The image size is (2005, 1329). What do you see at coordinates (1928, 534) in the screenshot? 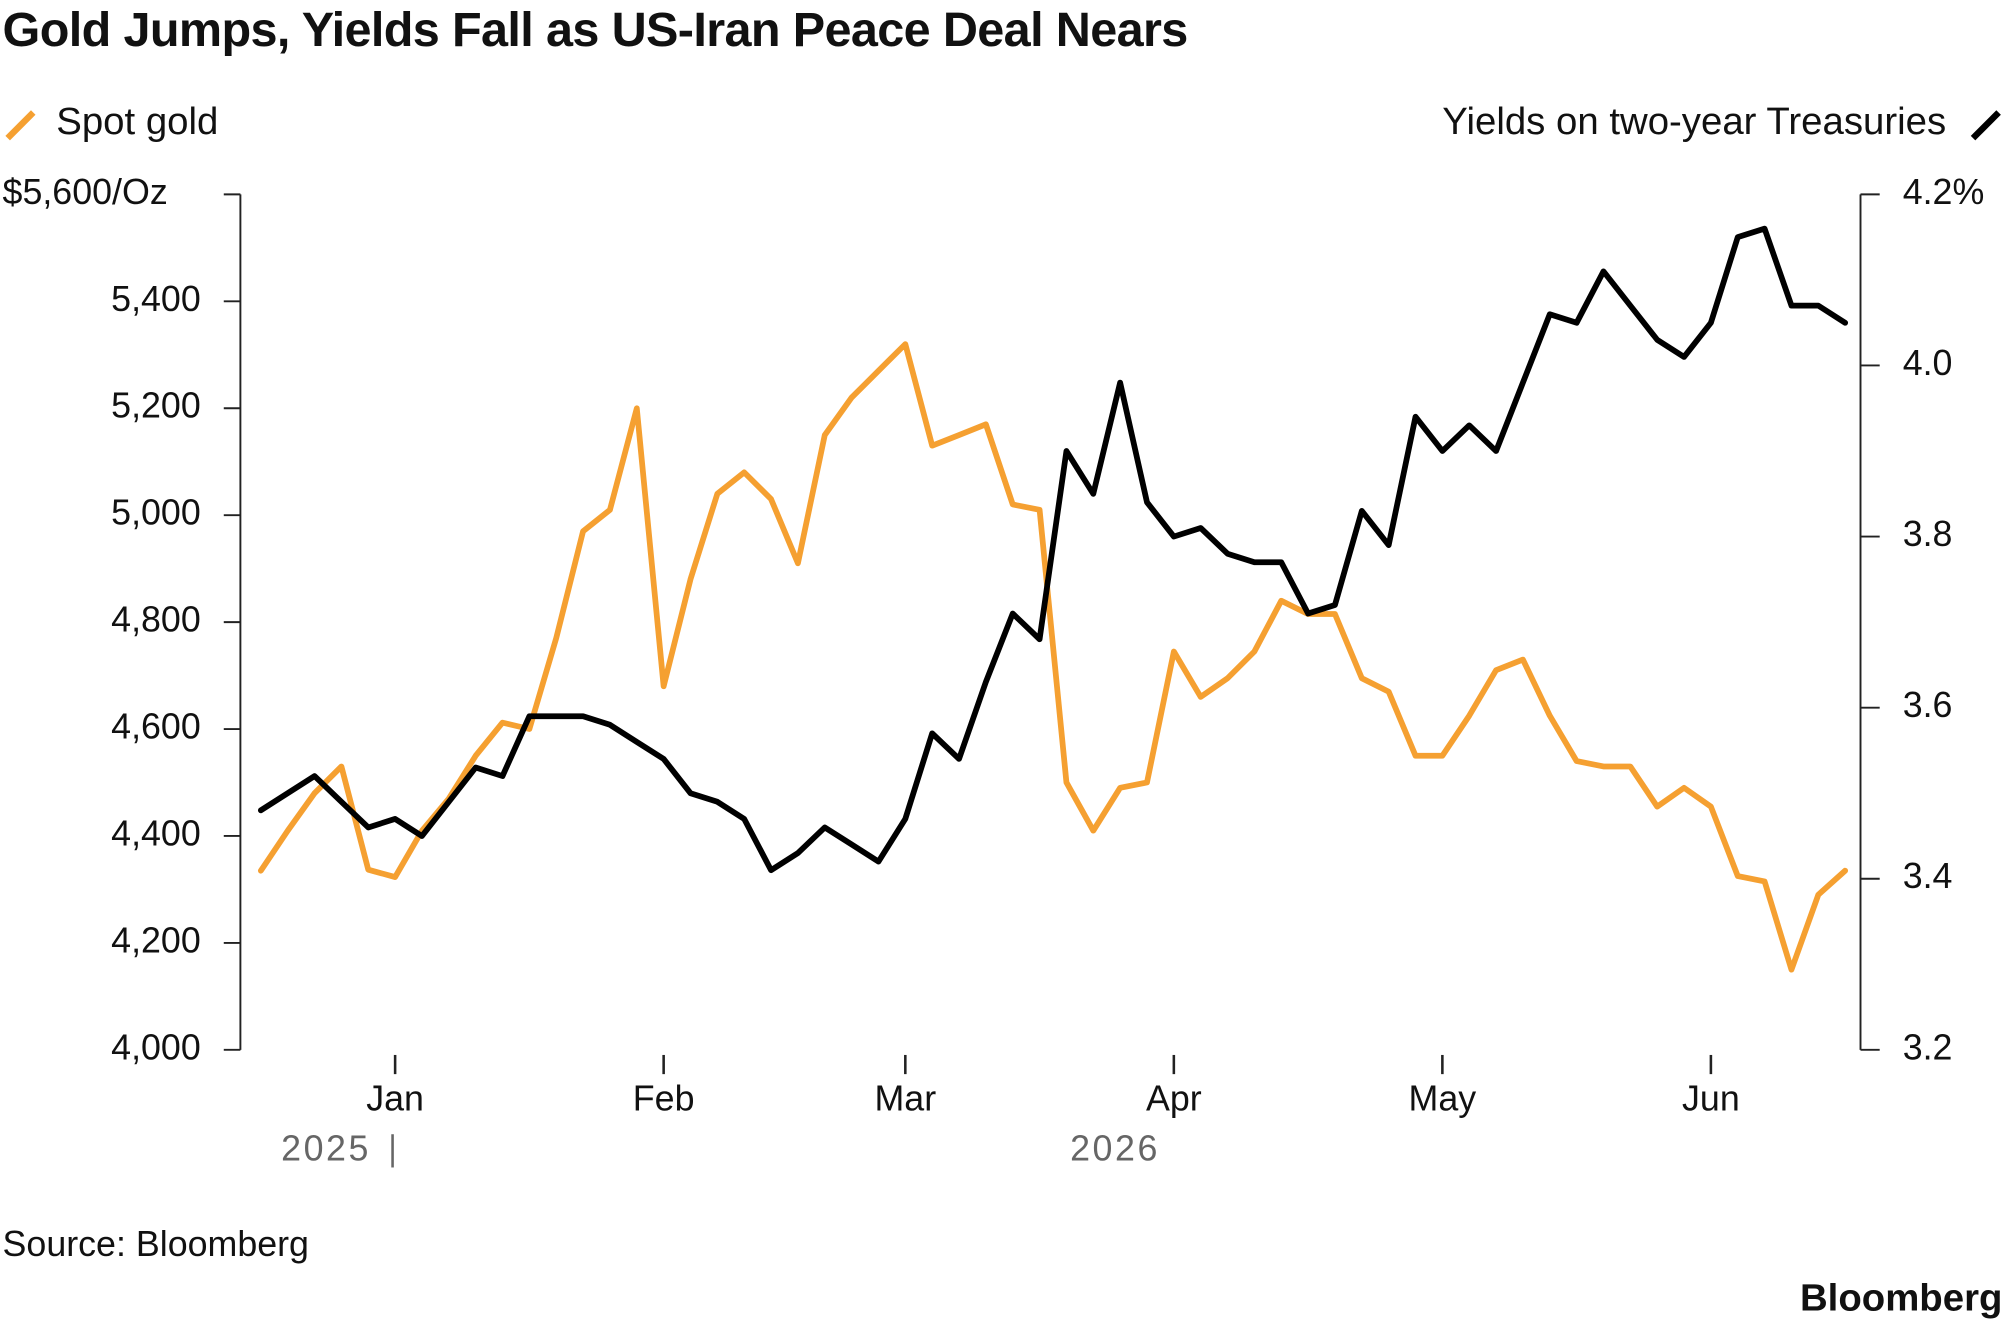
I see `y2-tick-label: 3.8` at bounding box center [1928, 534].